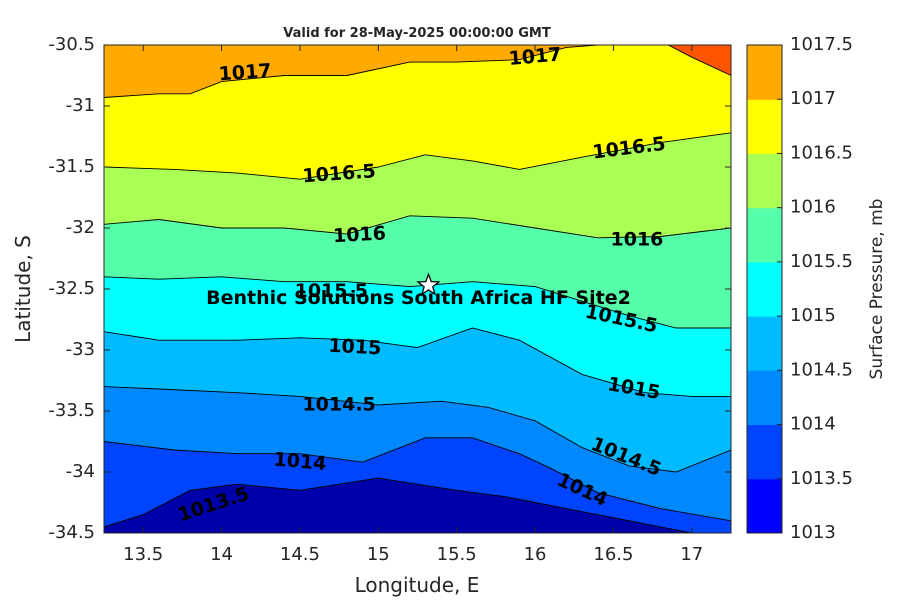 Image resolution: width=900 pixels, height=600 pixels. I want to click on colorbar-tick-label: 1016, so click(813, 207).